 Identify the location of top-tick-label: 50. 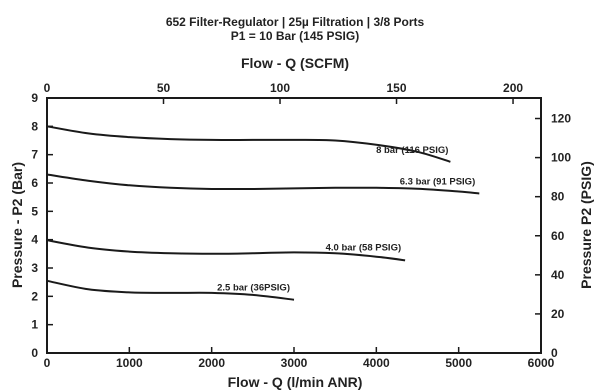
(164, 88).